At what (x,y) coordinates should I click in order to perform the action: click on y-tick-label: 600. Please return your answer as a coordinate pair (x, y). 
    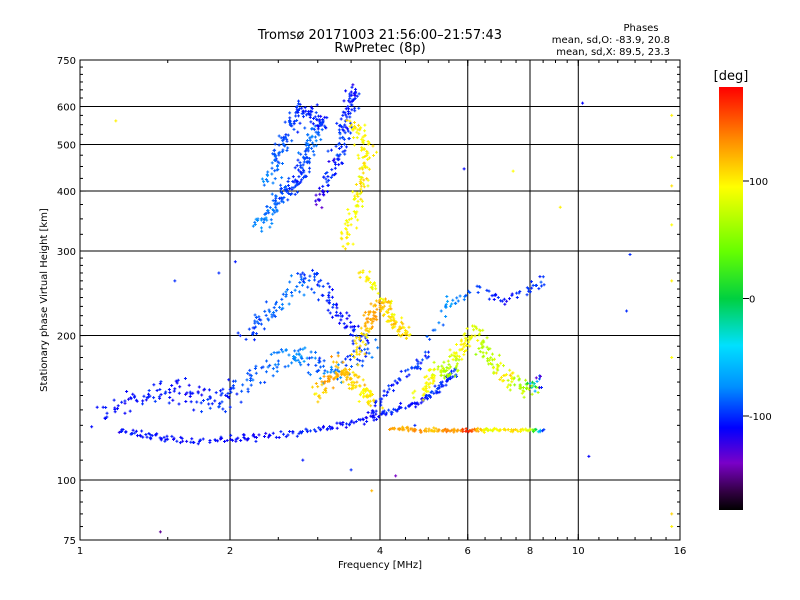
    Looking at the image, I should click on (66, 108).